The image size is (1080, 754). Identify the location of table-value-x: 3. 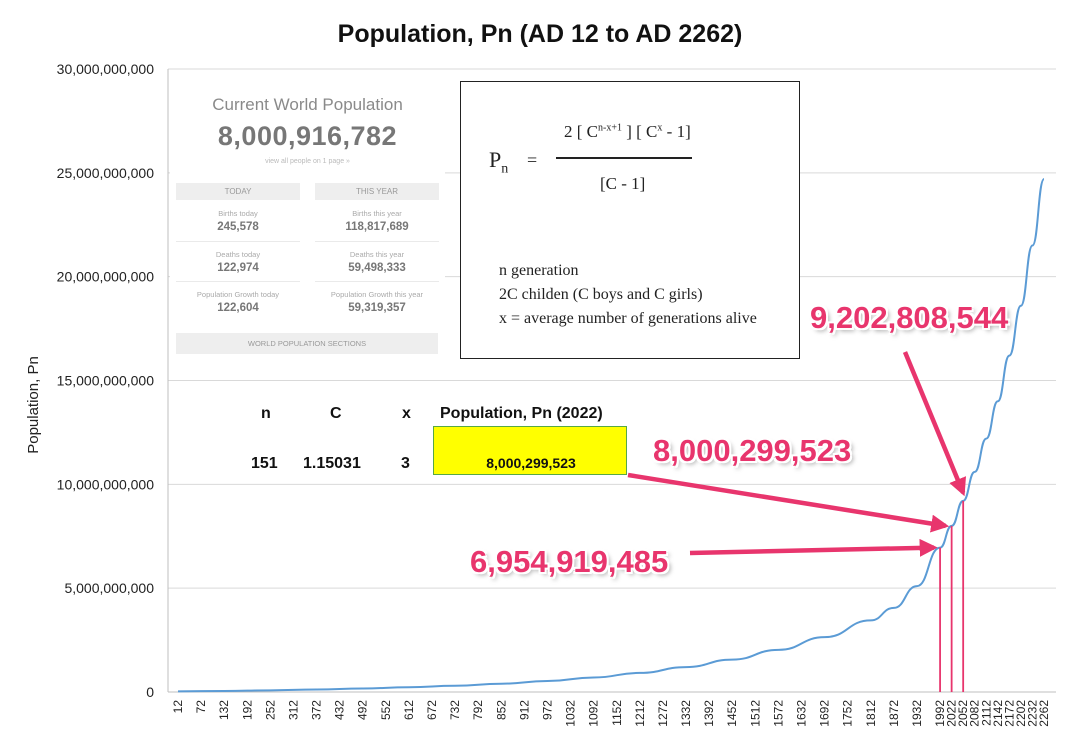
(405, 463).